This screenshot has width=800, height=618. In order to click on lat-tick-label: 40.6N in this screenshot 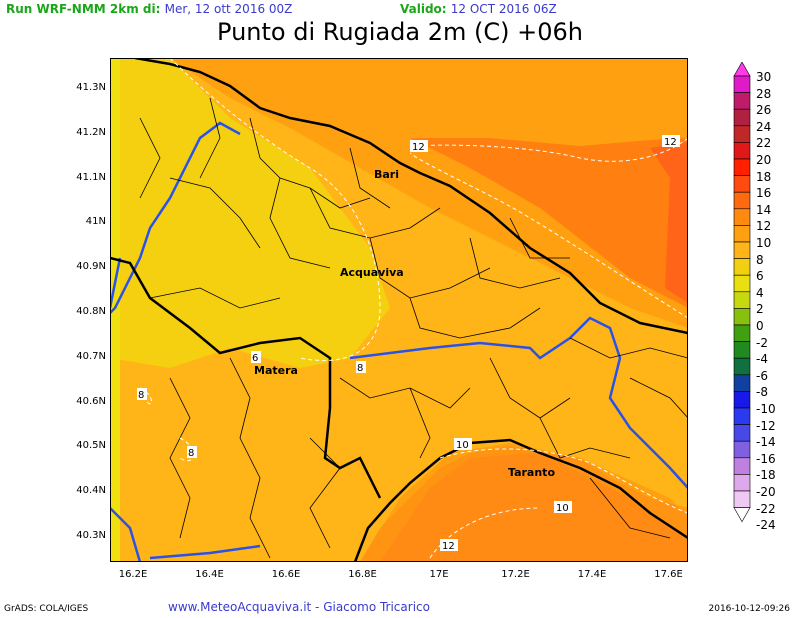, I will do `click(91, 401)`.